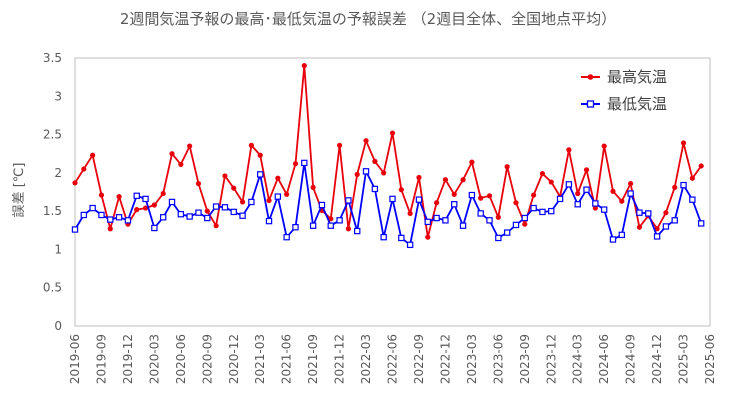 This screenshot has width=740, height=401. I want to click on x-tick-label: 2024-09, so click(631, 359).